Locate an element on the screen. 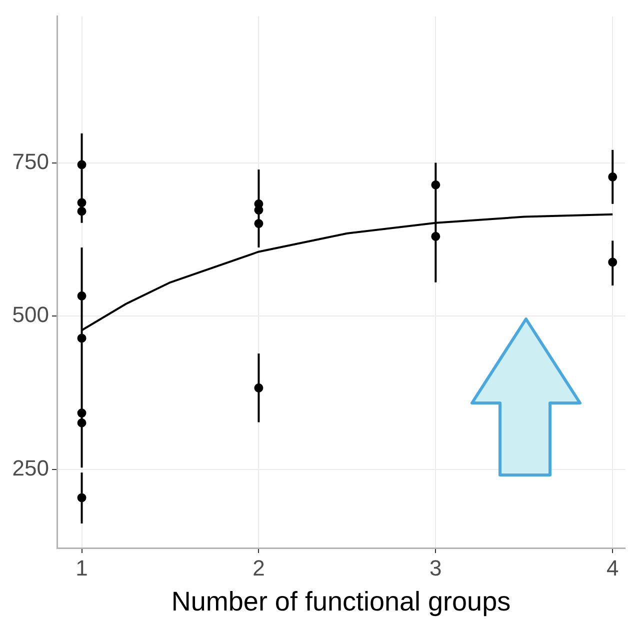  x-tick-label: 4 is located at coordinates (612, 567).